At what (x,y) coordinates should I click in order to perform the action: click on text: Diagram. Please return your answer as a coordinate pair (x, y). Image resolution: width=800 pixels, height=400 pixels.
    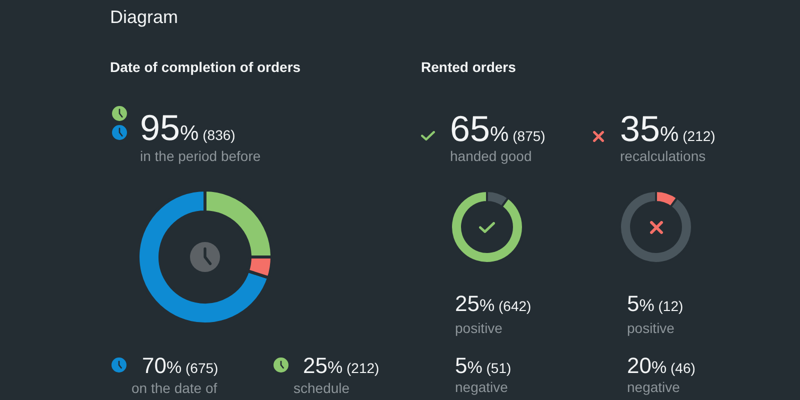
    Looking at the image, I should click on (144, 16).